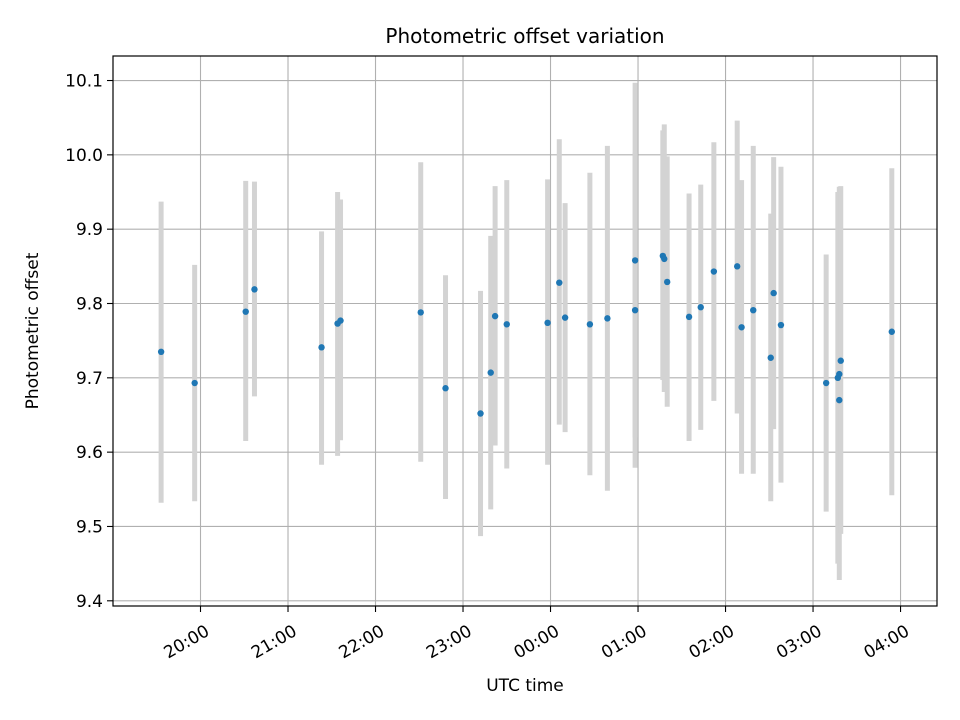 The image size is (960, 720). What do you see at coordinates (33, 330) in the screenshot?
I see `y-axis-label: Photometric offset` at bounding box center [33, 330].